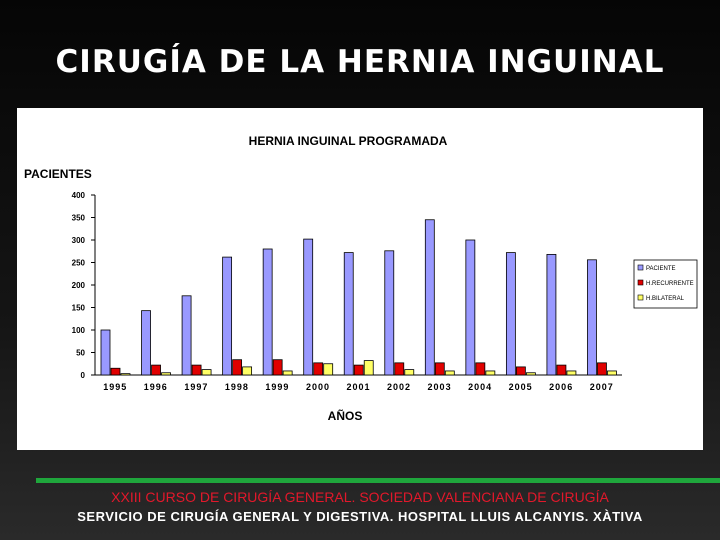 This screenshot has width=720, height=540. I want to click on bar-h-bilateral-2006, so click(571, 373).